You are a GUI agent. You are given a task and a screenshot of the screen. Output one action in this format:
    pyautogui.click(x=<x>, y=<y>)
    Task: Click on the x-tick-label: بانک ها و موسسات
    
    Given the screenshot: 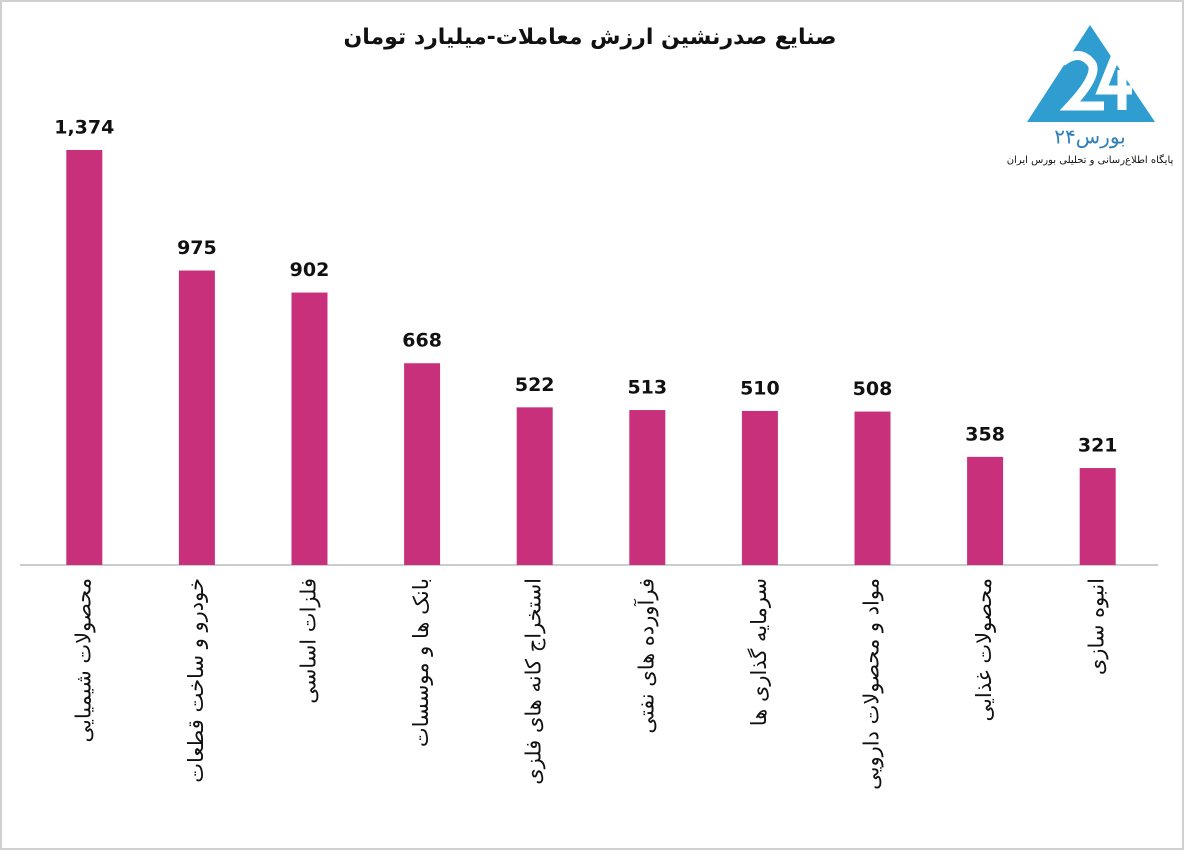 What is the action you would take?
    pyautogui.click(x=421, y=662)
    